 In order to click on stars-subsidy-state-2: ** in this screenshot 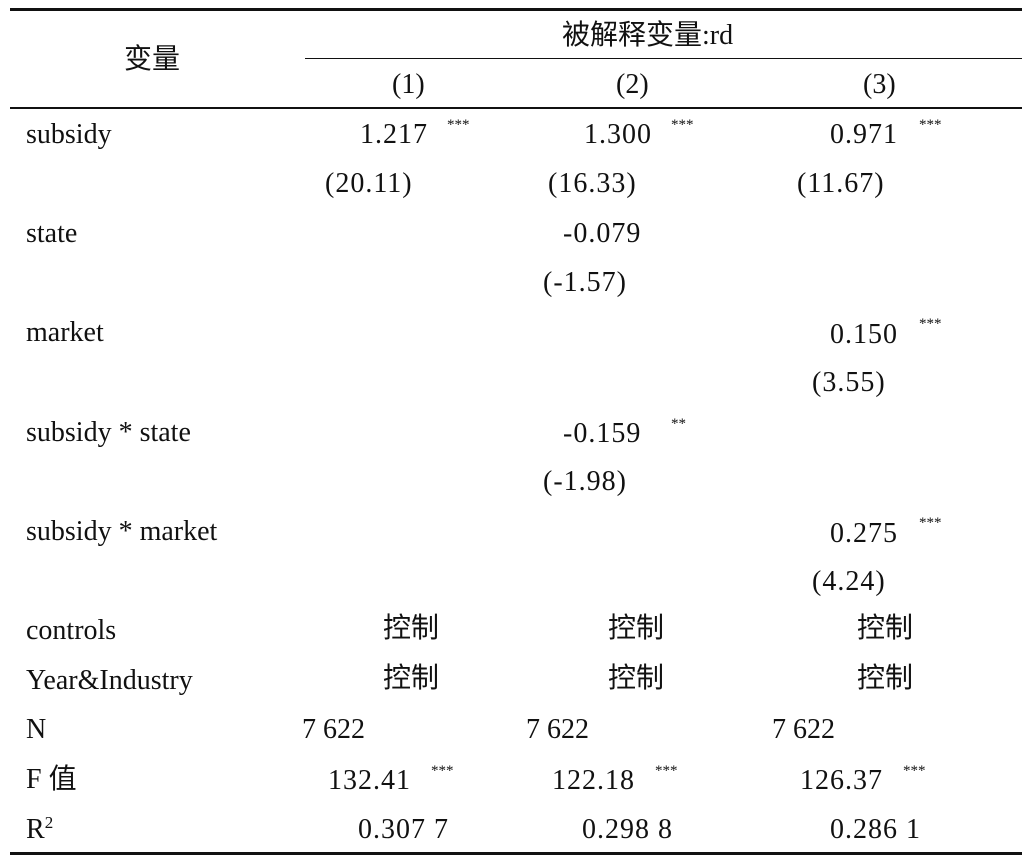, I will do `click(678, 424)`.